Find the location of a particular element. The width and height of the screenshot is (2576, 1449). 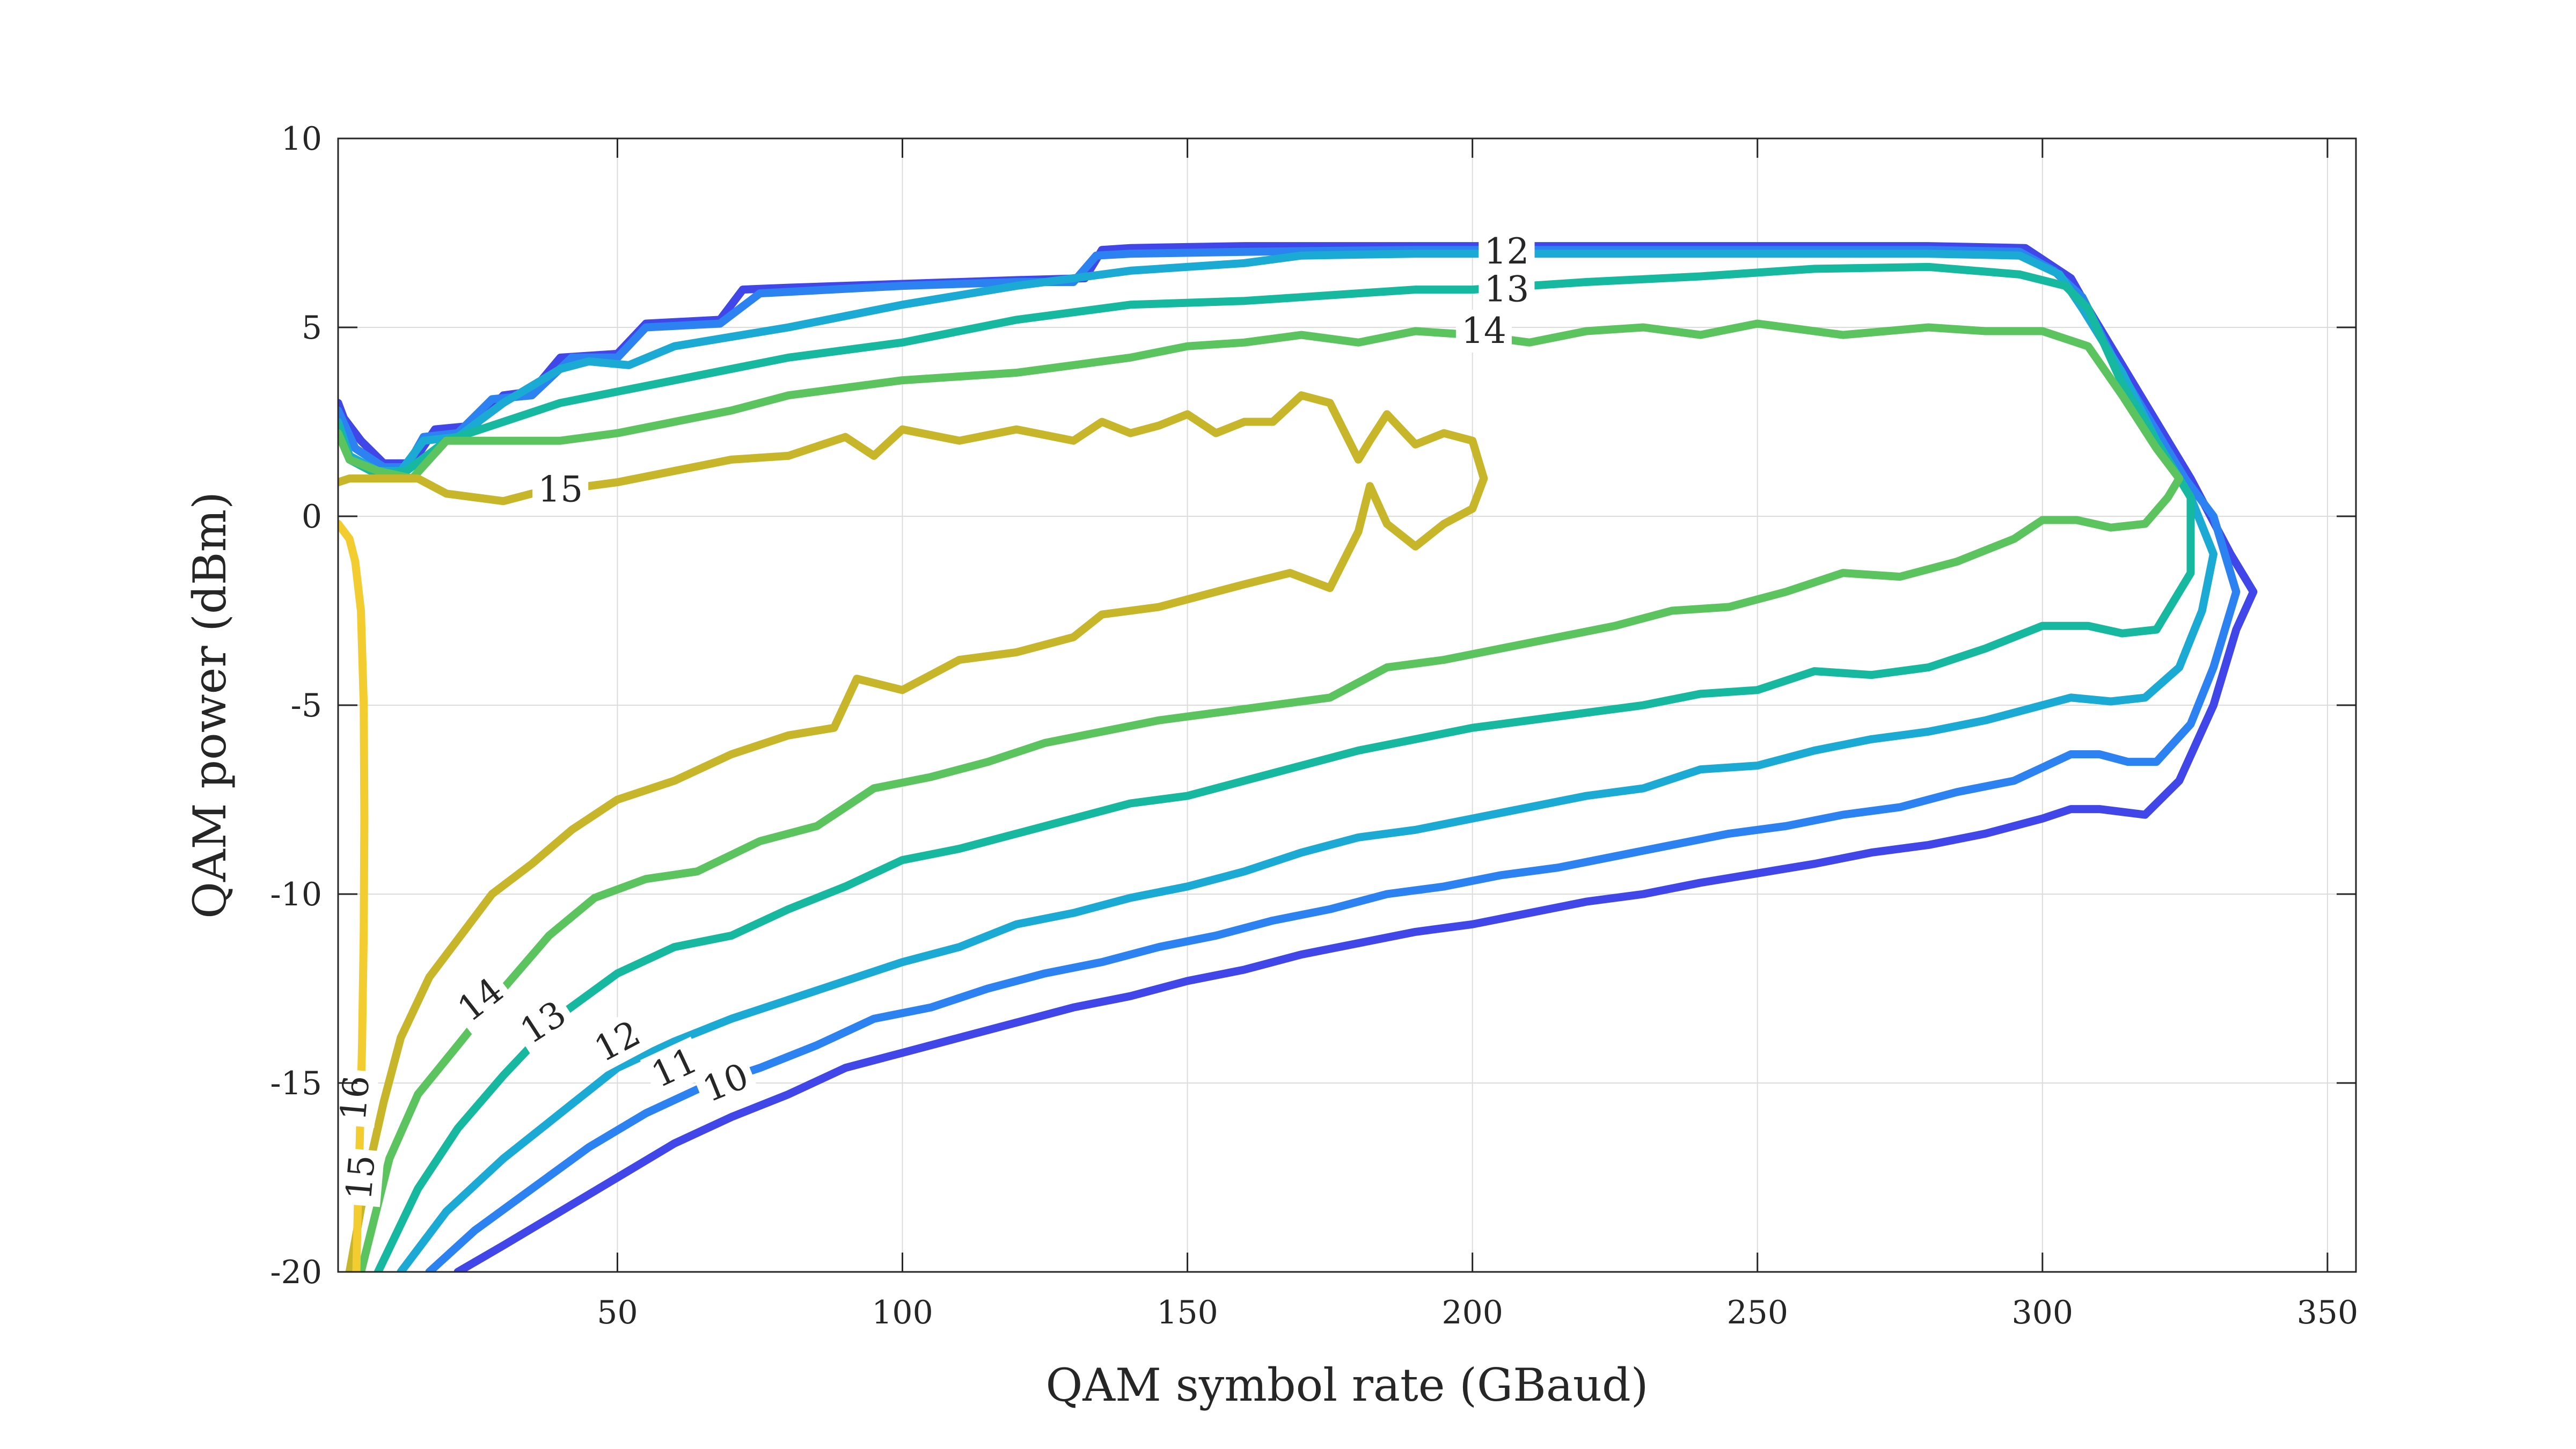

contour-label-text: 16 is located at coordinates (354, 1098).